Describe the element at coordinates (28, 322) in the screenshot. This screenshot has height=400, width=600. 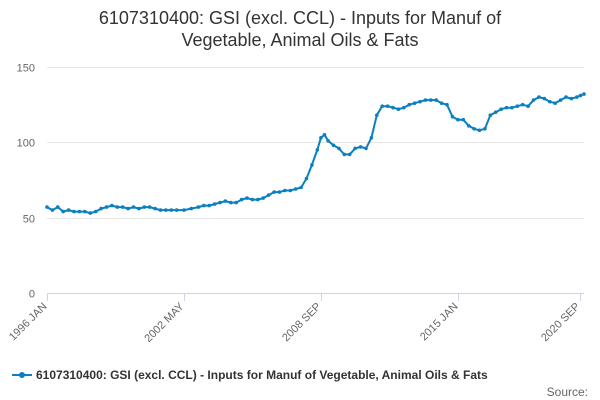
I see `x-tick-label: 1996 JAN` at that location.